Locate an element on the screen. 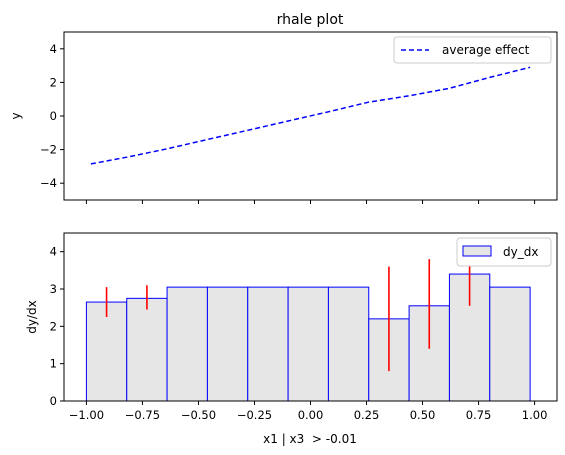 This screenshot has height=455, width=565. bottom-x-tick-label: 0.00 is located at coordinates (311, 415).